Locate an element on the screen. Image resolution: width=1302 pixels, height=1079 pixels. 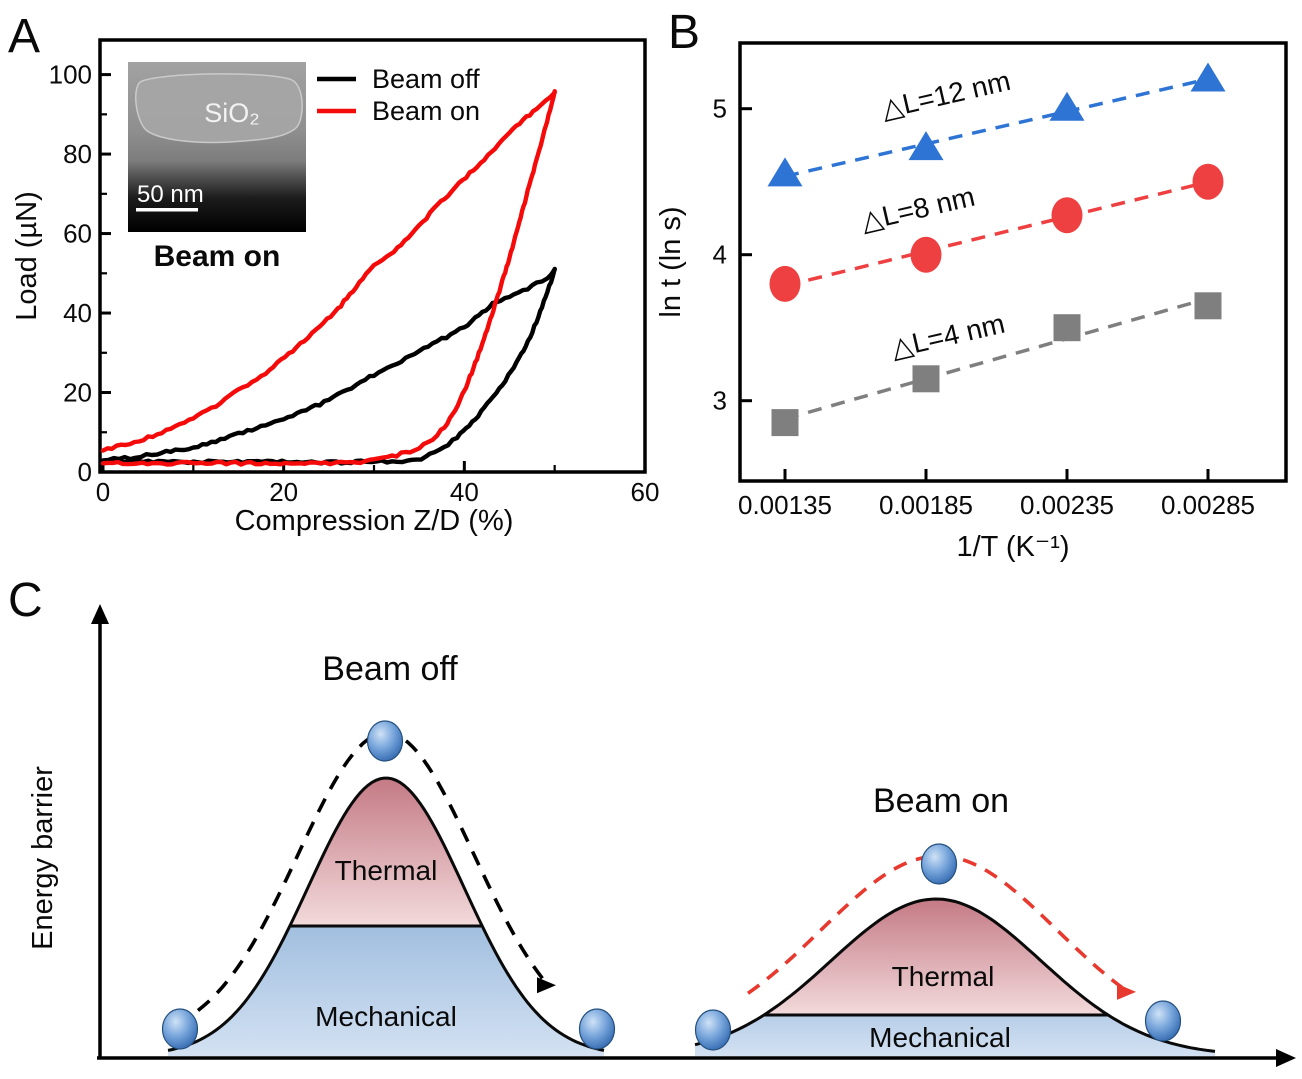
panel-a-curves is located at coordinates (328, 278).